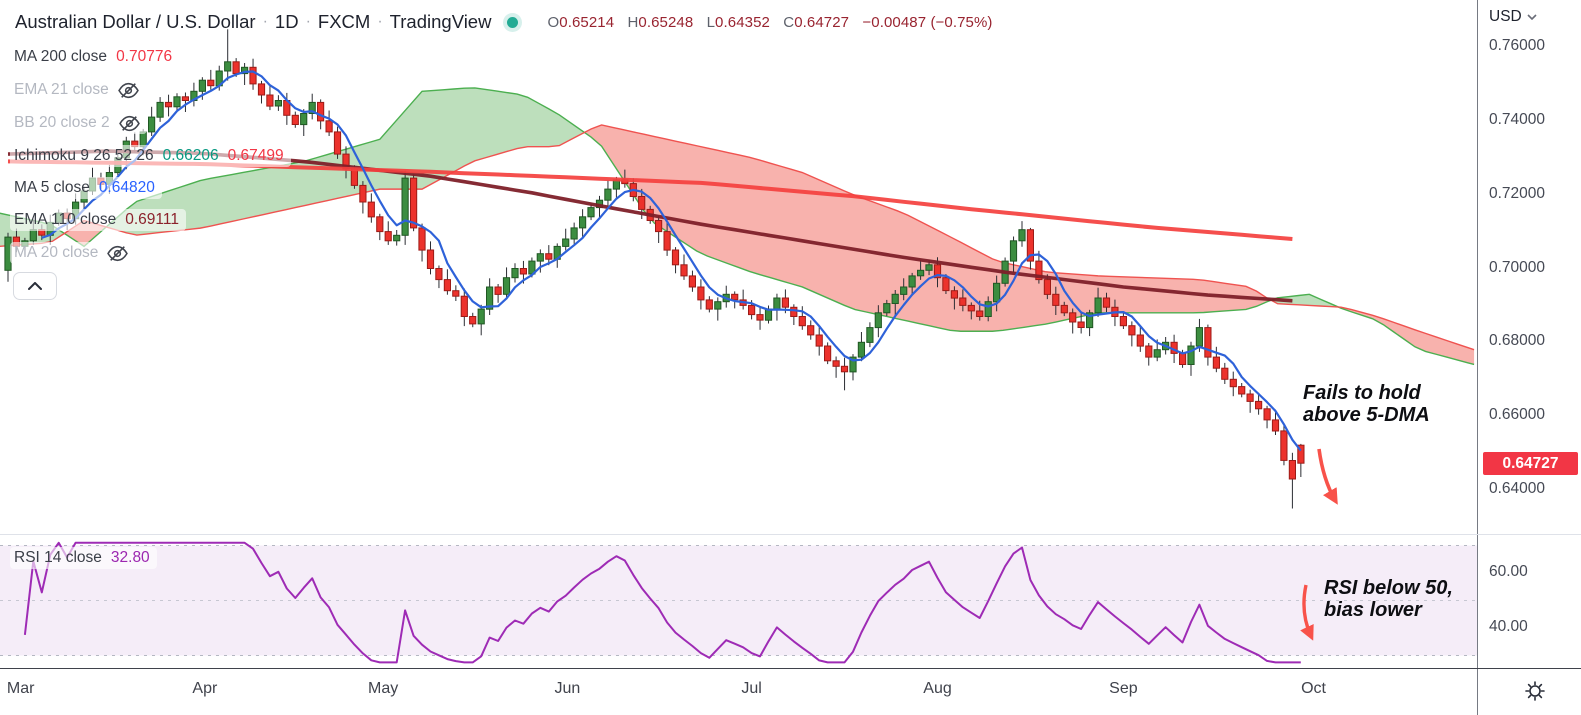 The width and height of the screenshot is (1581, 715). I want to click on high-label: H, so click(633, 22).